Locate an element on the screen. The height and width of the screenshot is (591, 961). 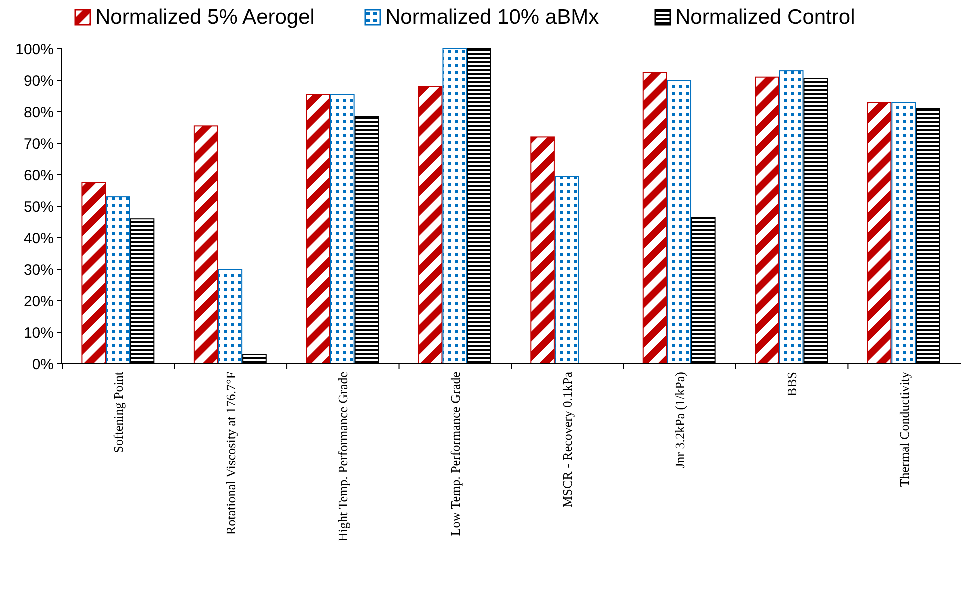
x-tick-label: Low Temp. Performance Grade is located at coordinates (455, 454).